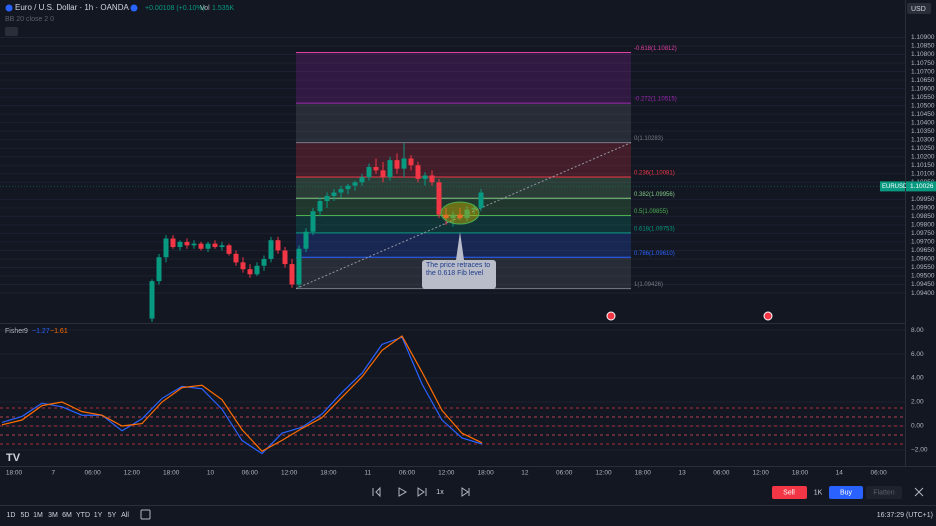 The width and height of the screenshot is (936, 526). Describe the element at coordinates (923, 250) in the screenshot. I see `y-tick-label: 1.09650` at that location.